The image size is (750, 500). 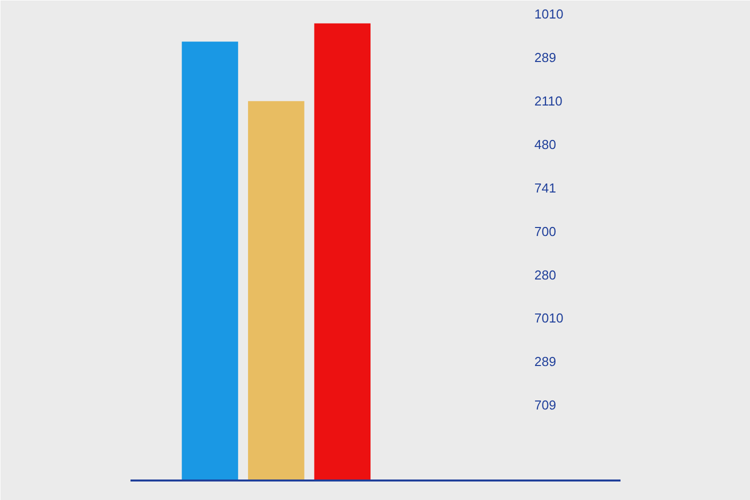 What do you see at coordinates (545, 144) in the screenshot?
I see `text: 480` at bounding box center [545, 144].